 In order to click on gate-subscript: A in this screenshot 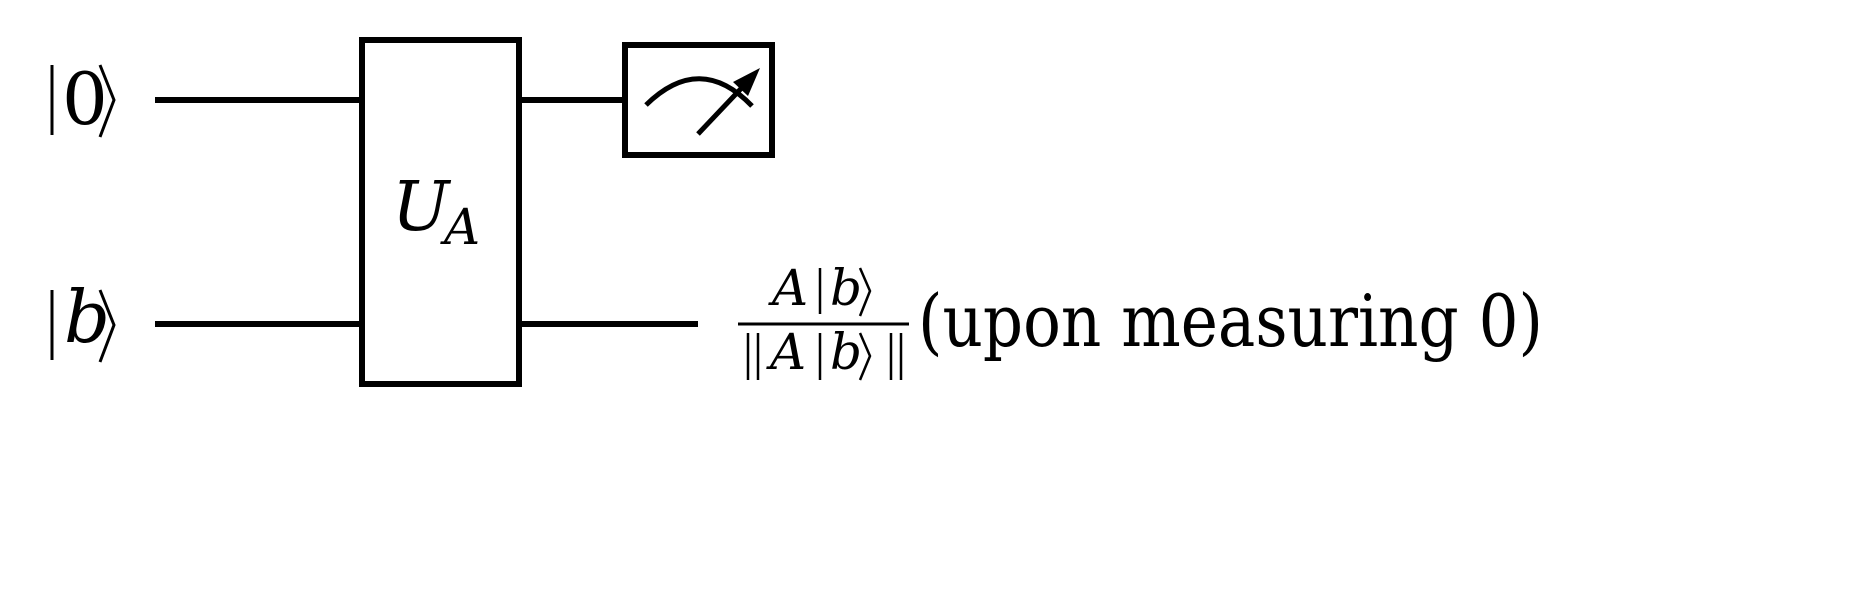, I will do `click(460, 227)`.